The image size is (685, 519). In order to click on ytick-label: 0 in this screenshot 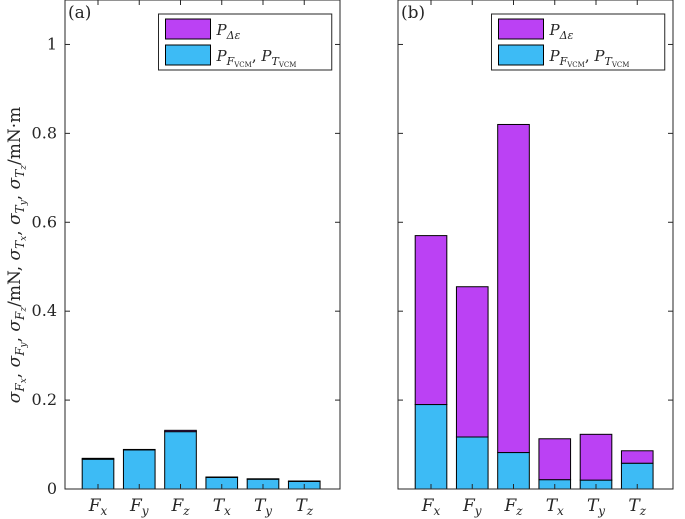, I will do `click(52, 488)`.